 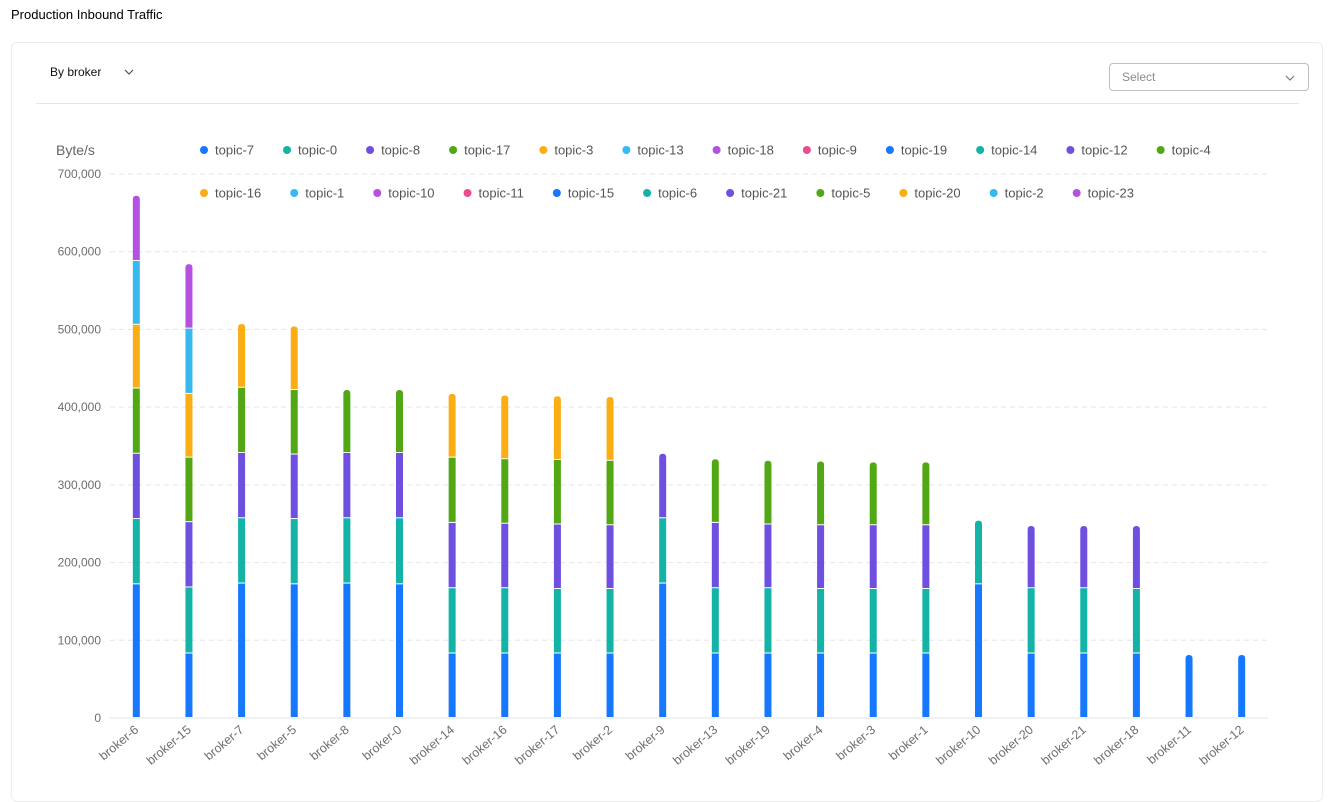 What do you see at coordinates (566, 150) in the screenshot?
I see `legend-item: topic-3` at bounding box center [566, 150].